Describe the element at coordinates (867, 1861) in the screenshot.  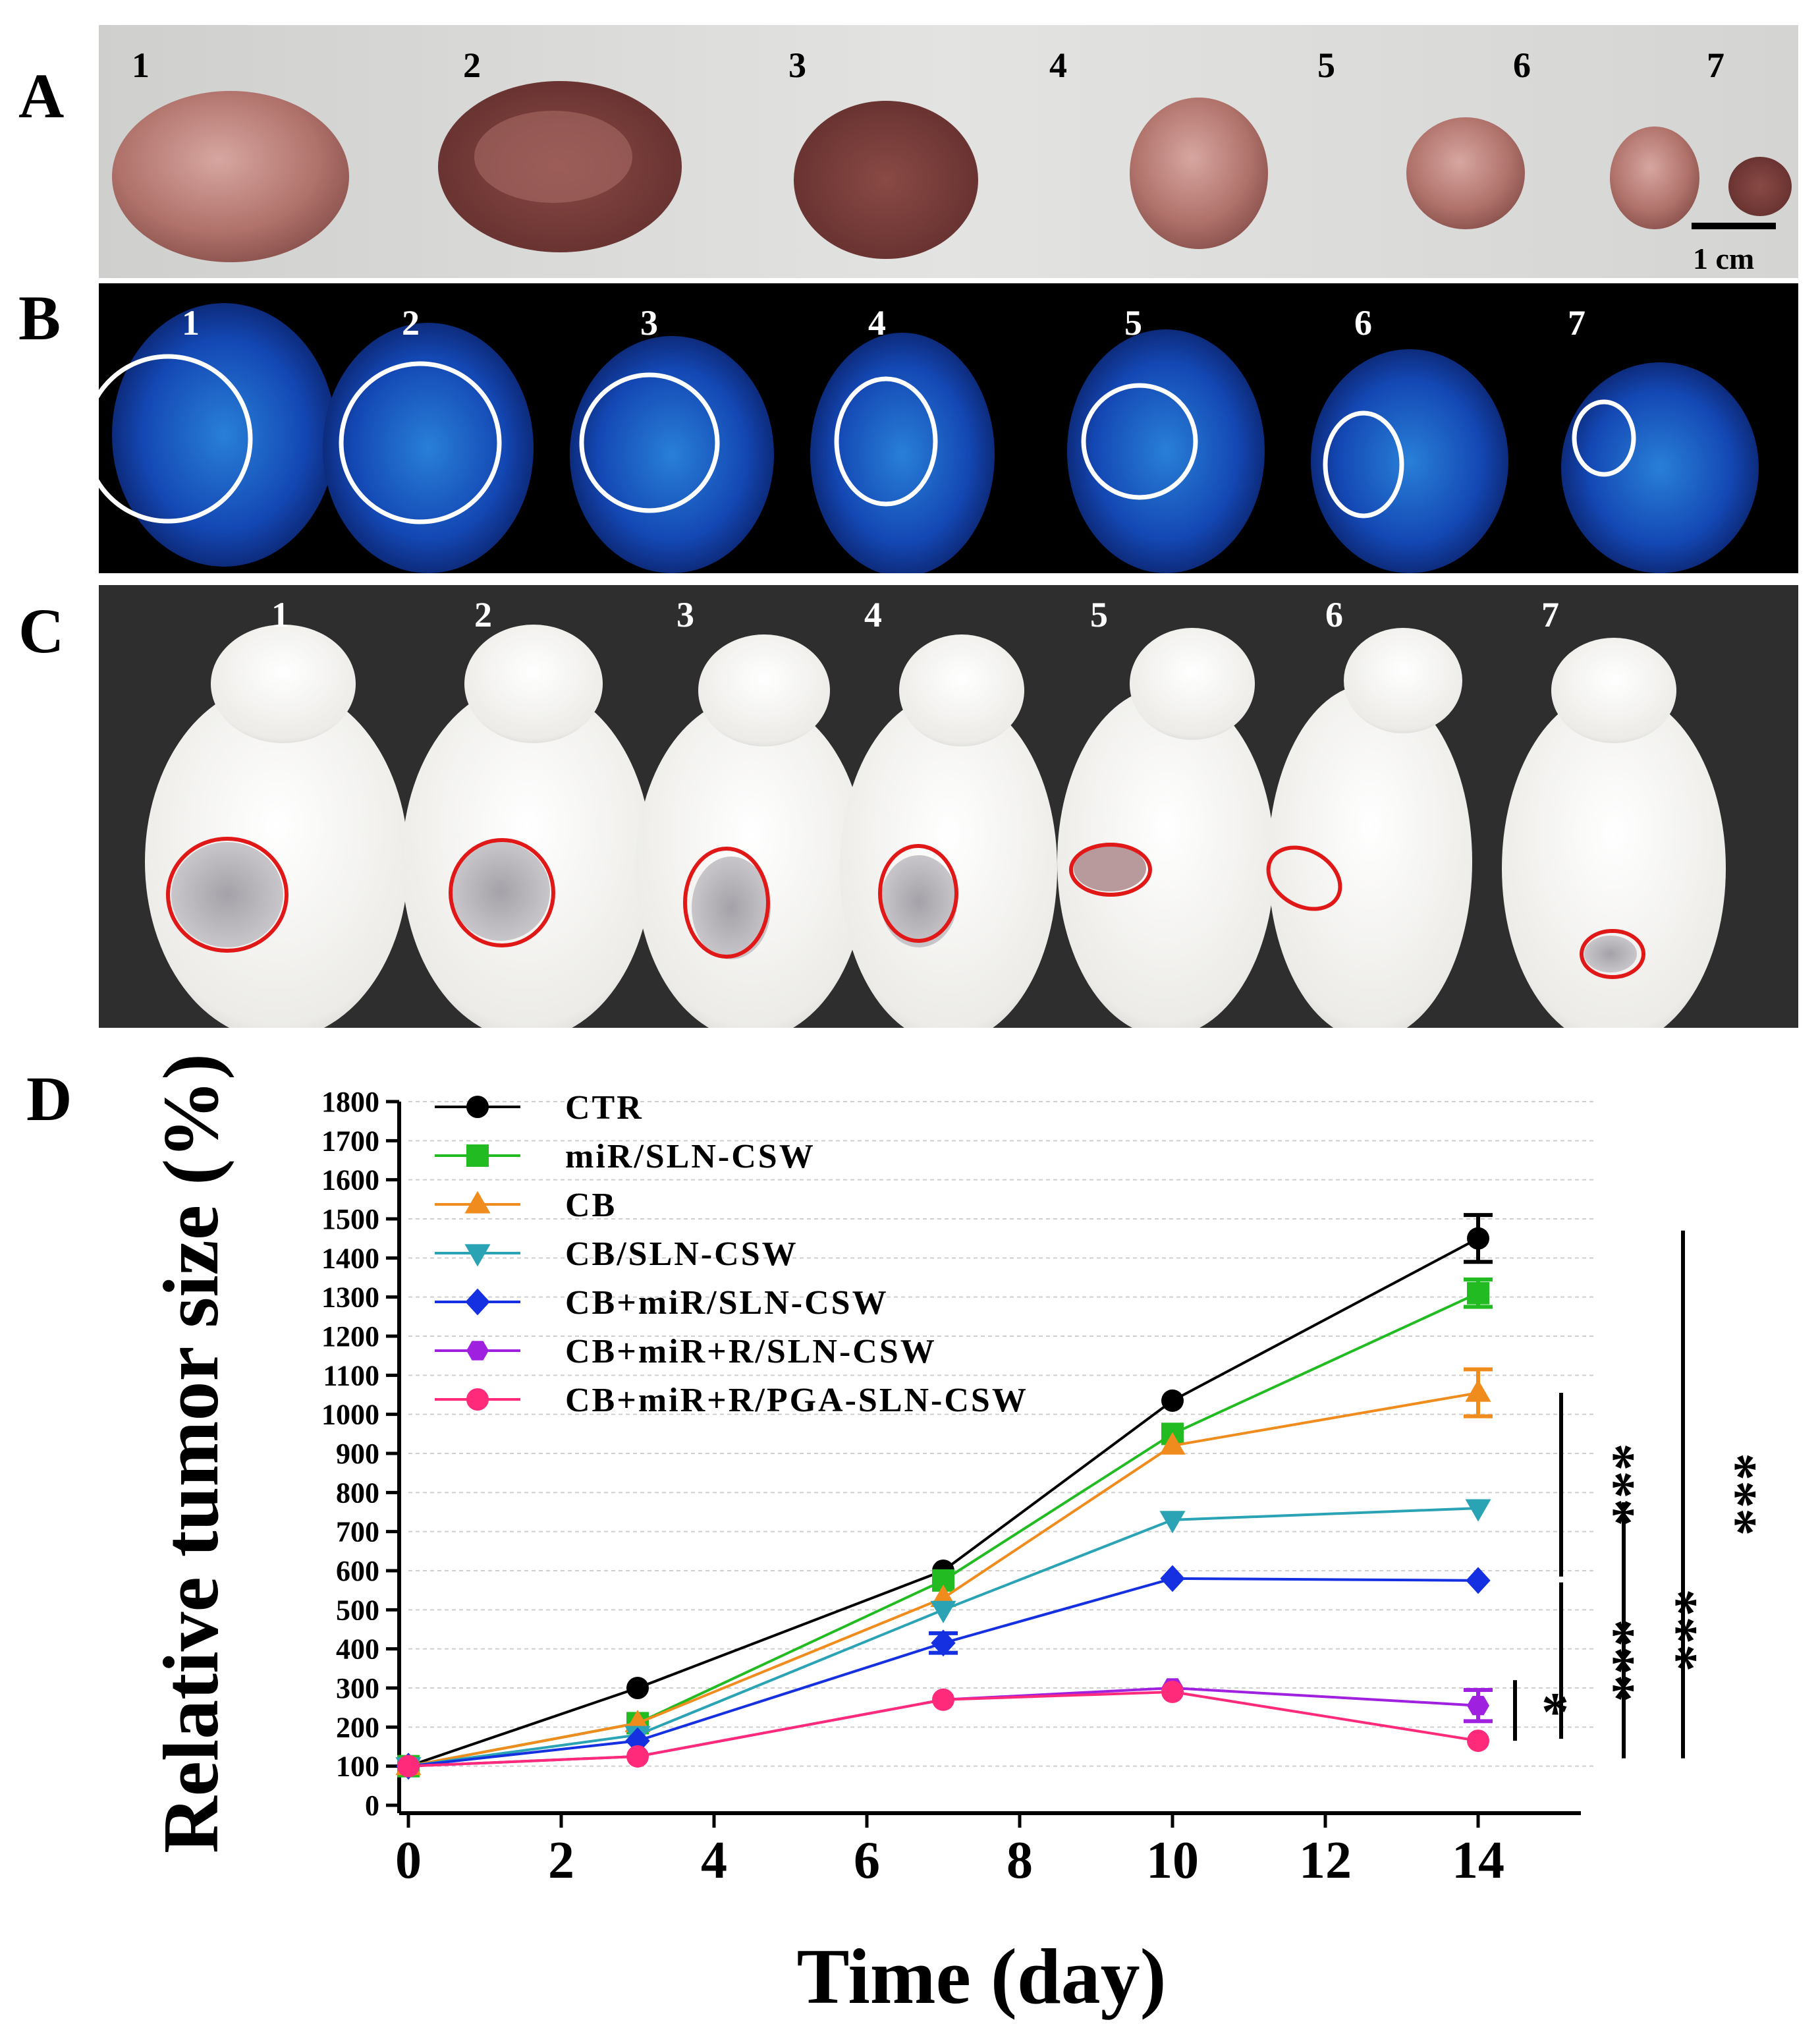
I see `x-tick-label: 6` at that location.